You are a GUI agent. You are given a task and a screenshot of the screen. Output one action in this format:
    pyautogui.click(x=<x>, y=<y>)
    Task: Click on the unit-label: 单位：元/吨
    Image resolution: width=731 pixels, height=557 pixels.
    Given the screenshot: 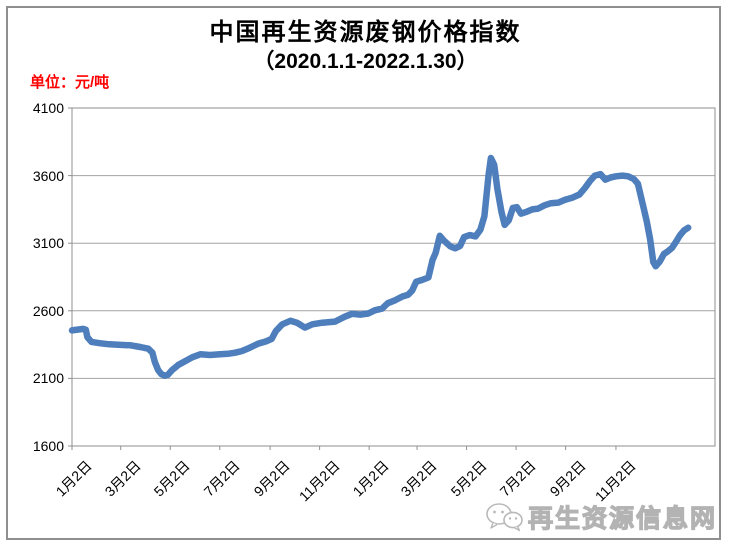 What is the action you would take?
    pyautogui.click(x=70, y=82)
    